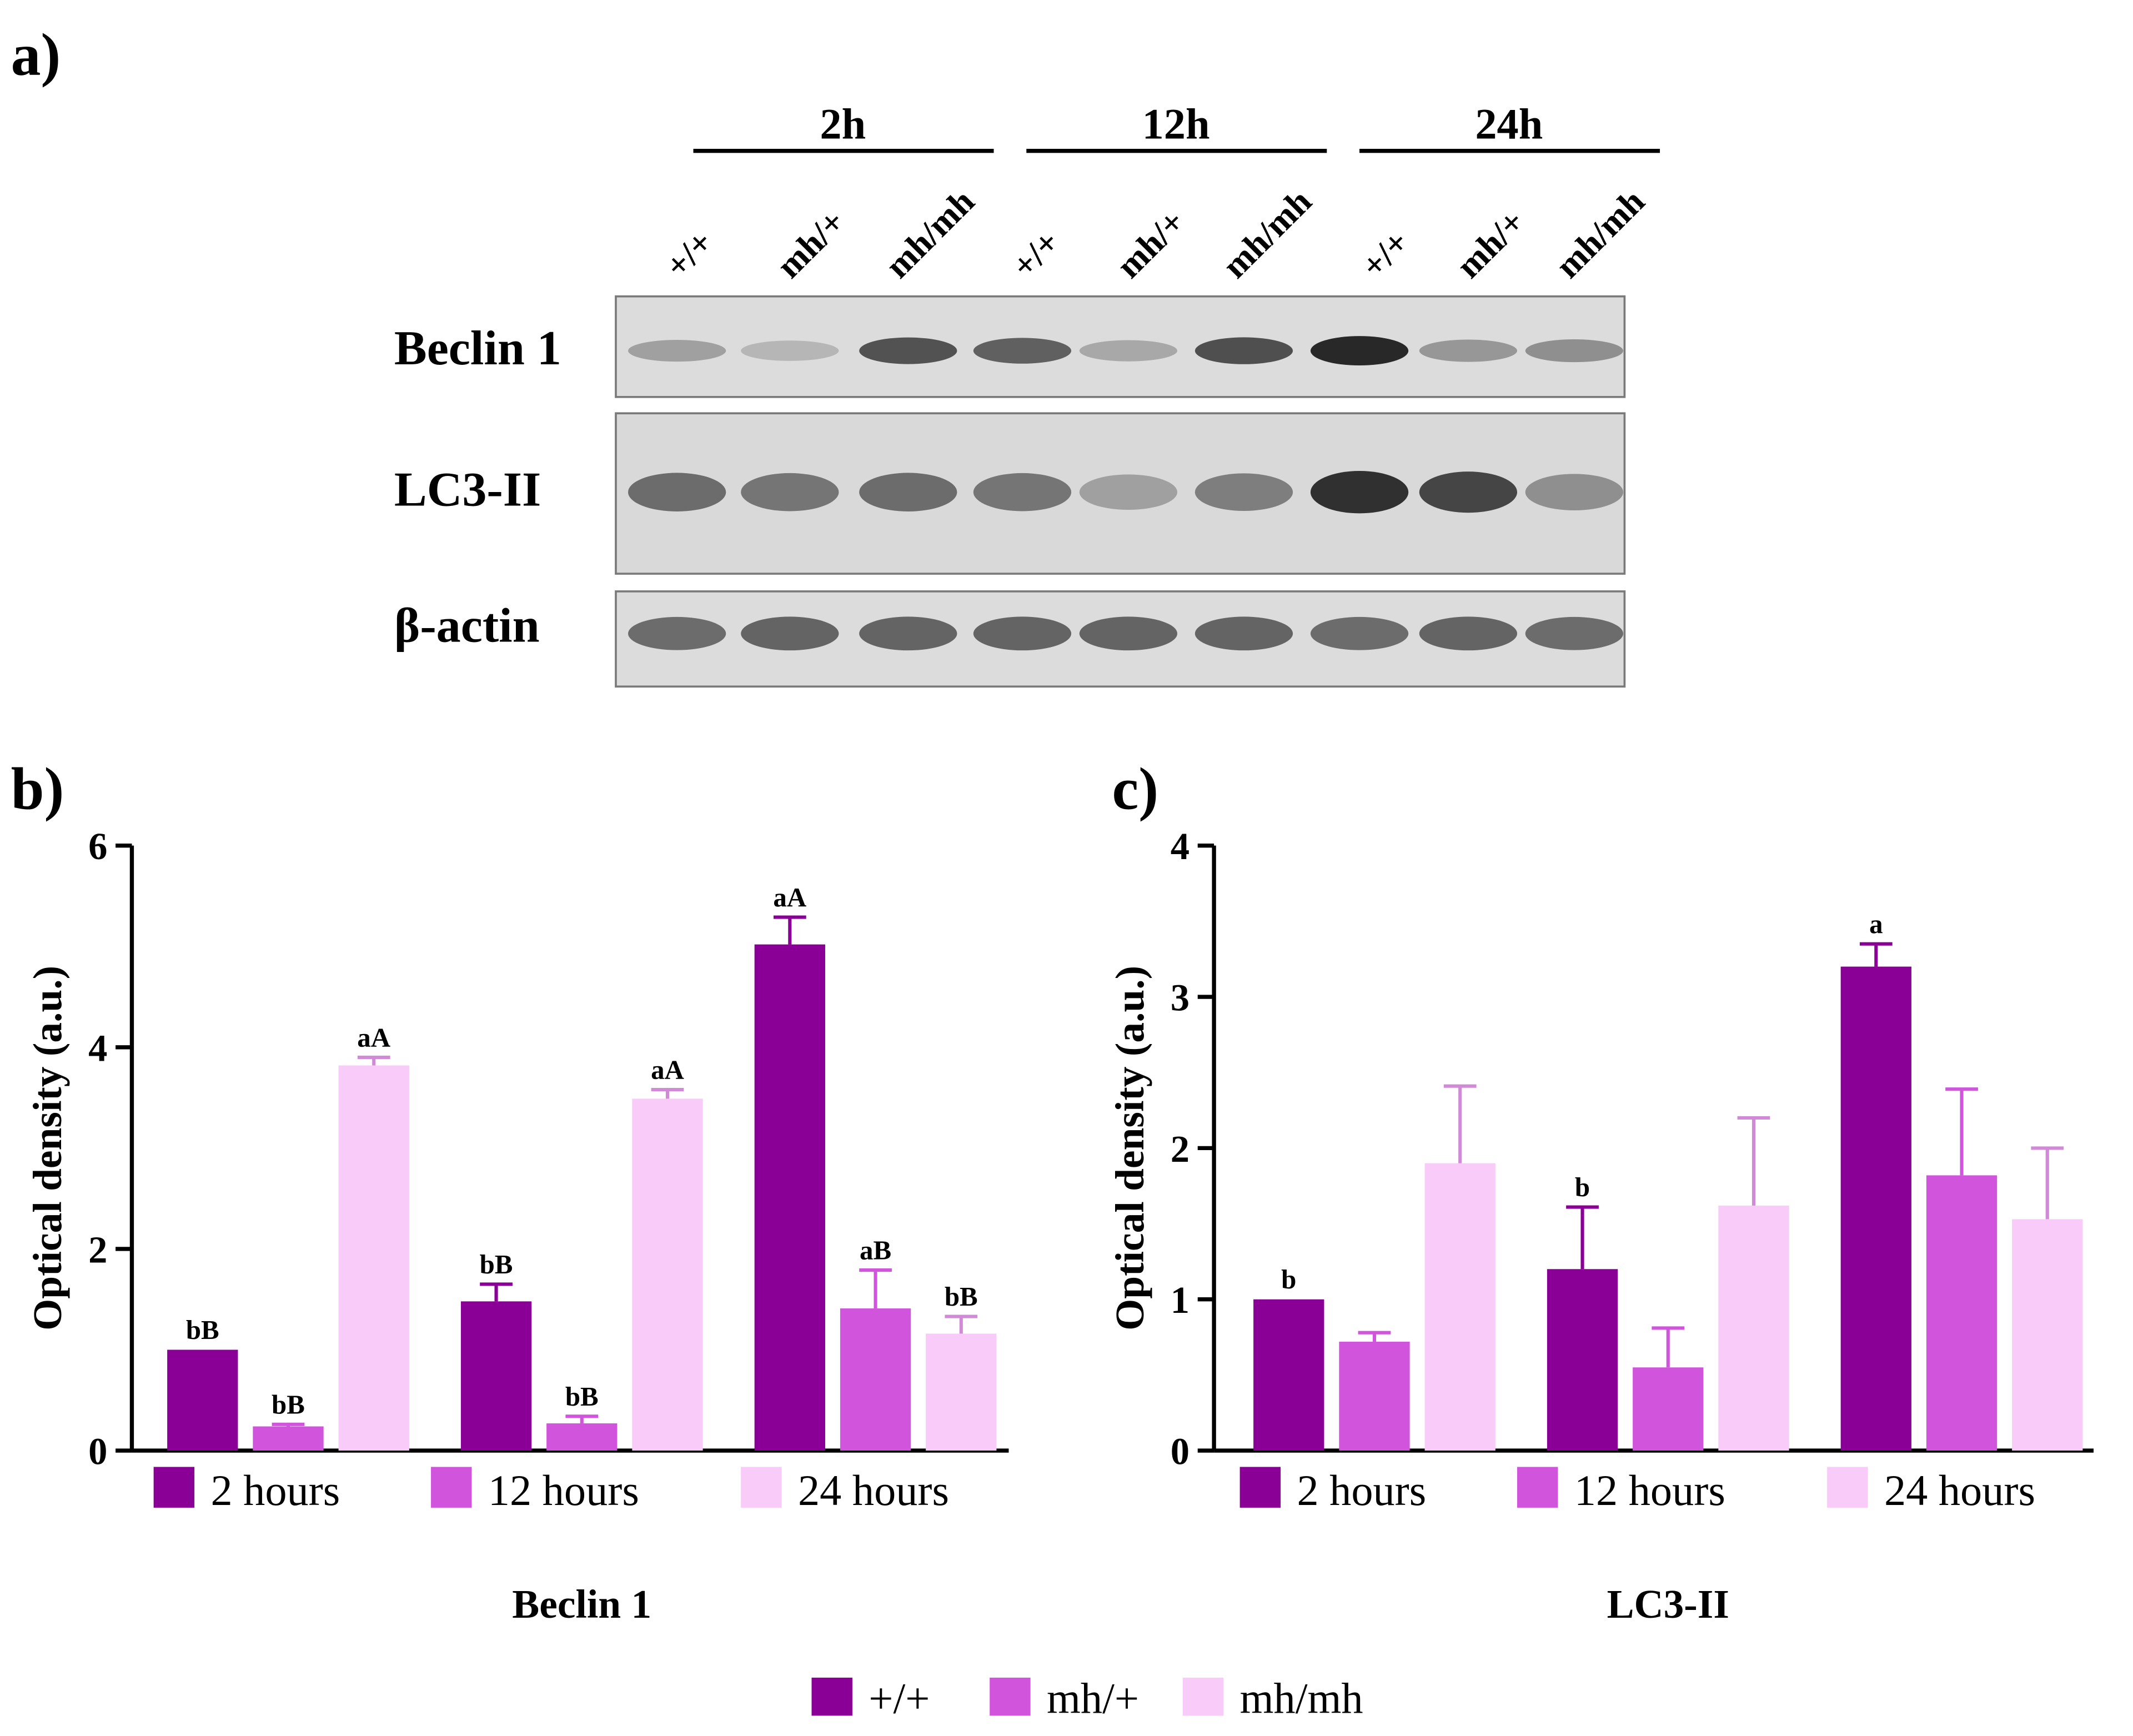  What do you see at coordinates (843, 124) in the screenshot?
I see `time-label-2h: 2h` at bounding box center [843, 124].